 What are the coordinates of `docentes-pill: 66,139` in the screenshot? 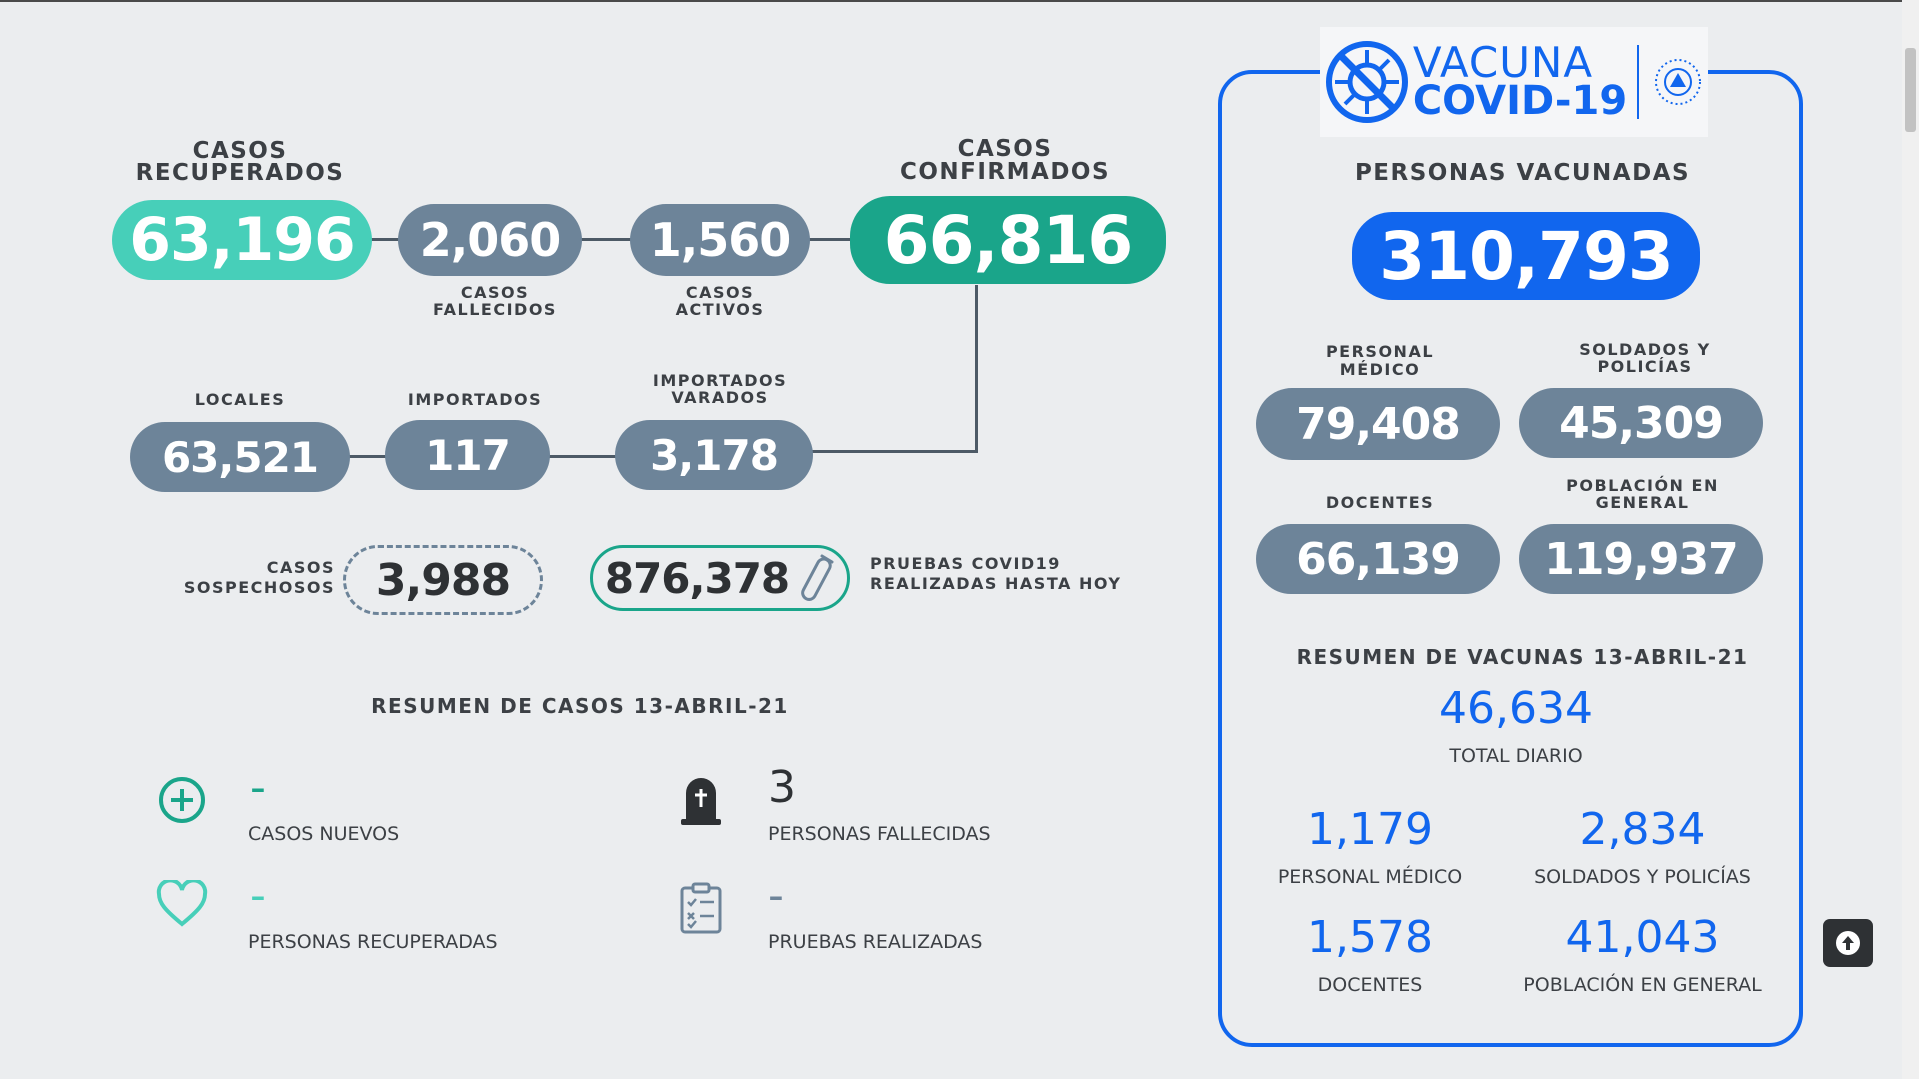 It's located at (1378, 559).